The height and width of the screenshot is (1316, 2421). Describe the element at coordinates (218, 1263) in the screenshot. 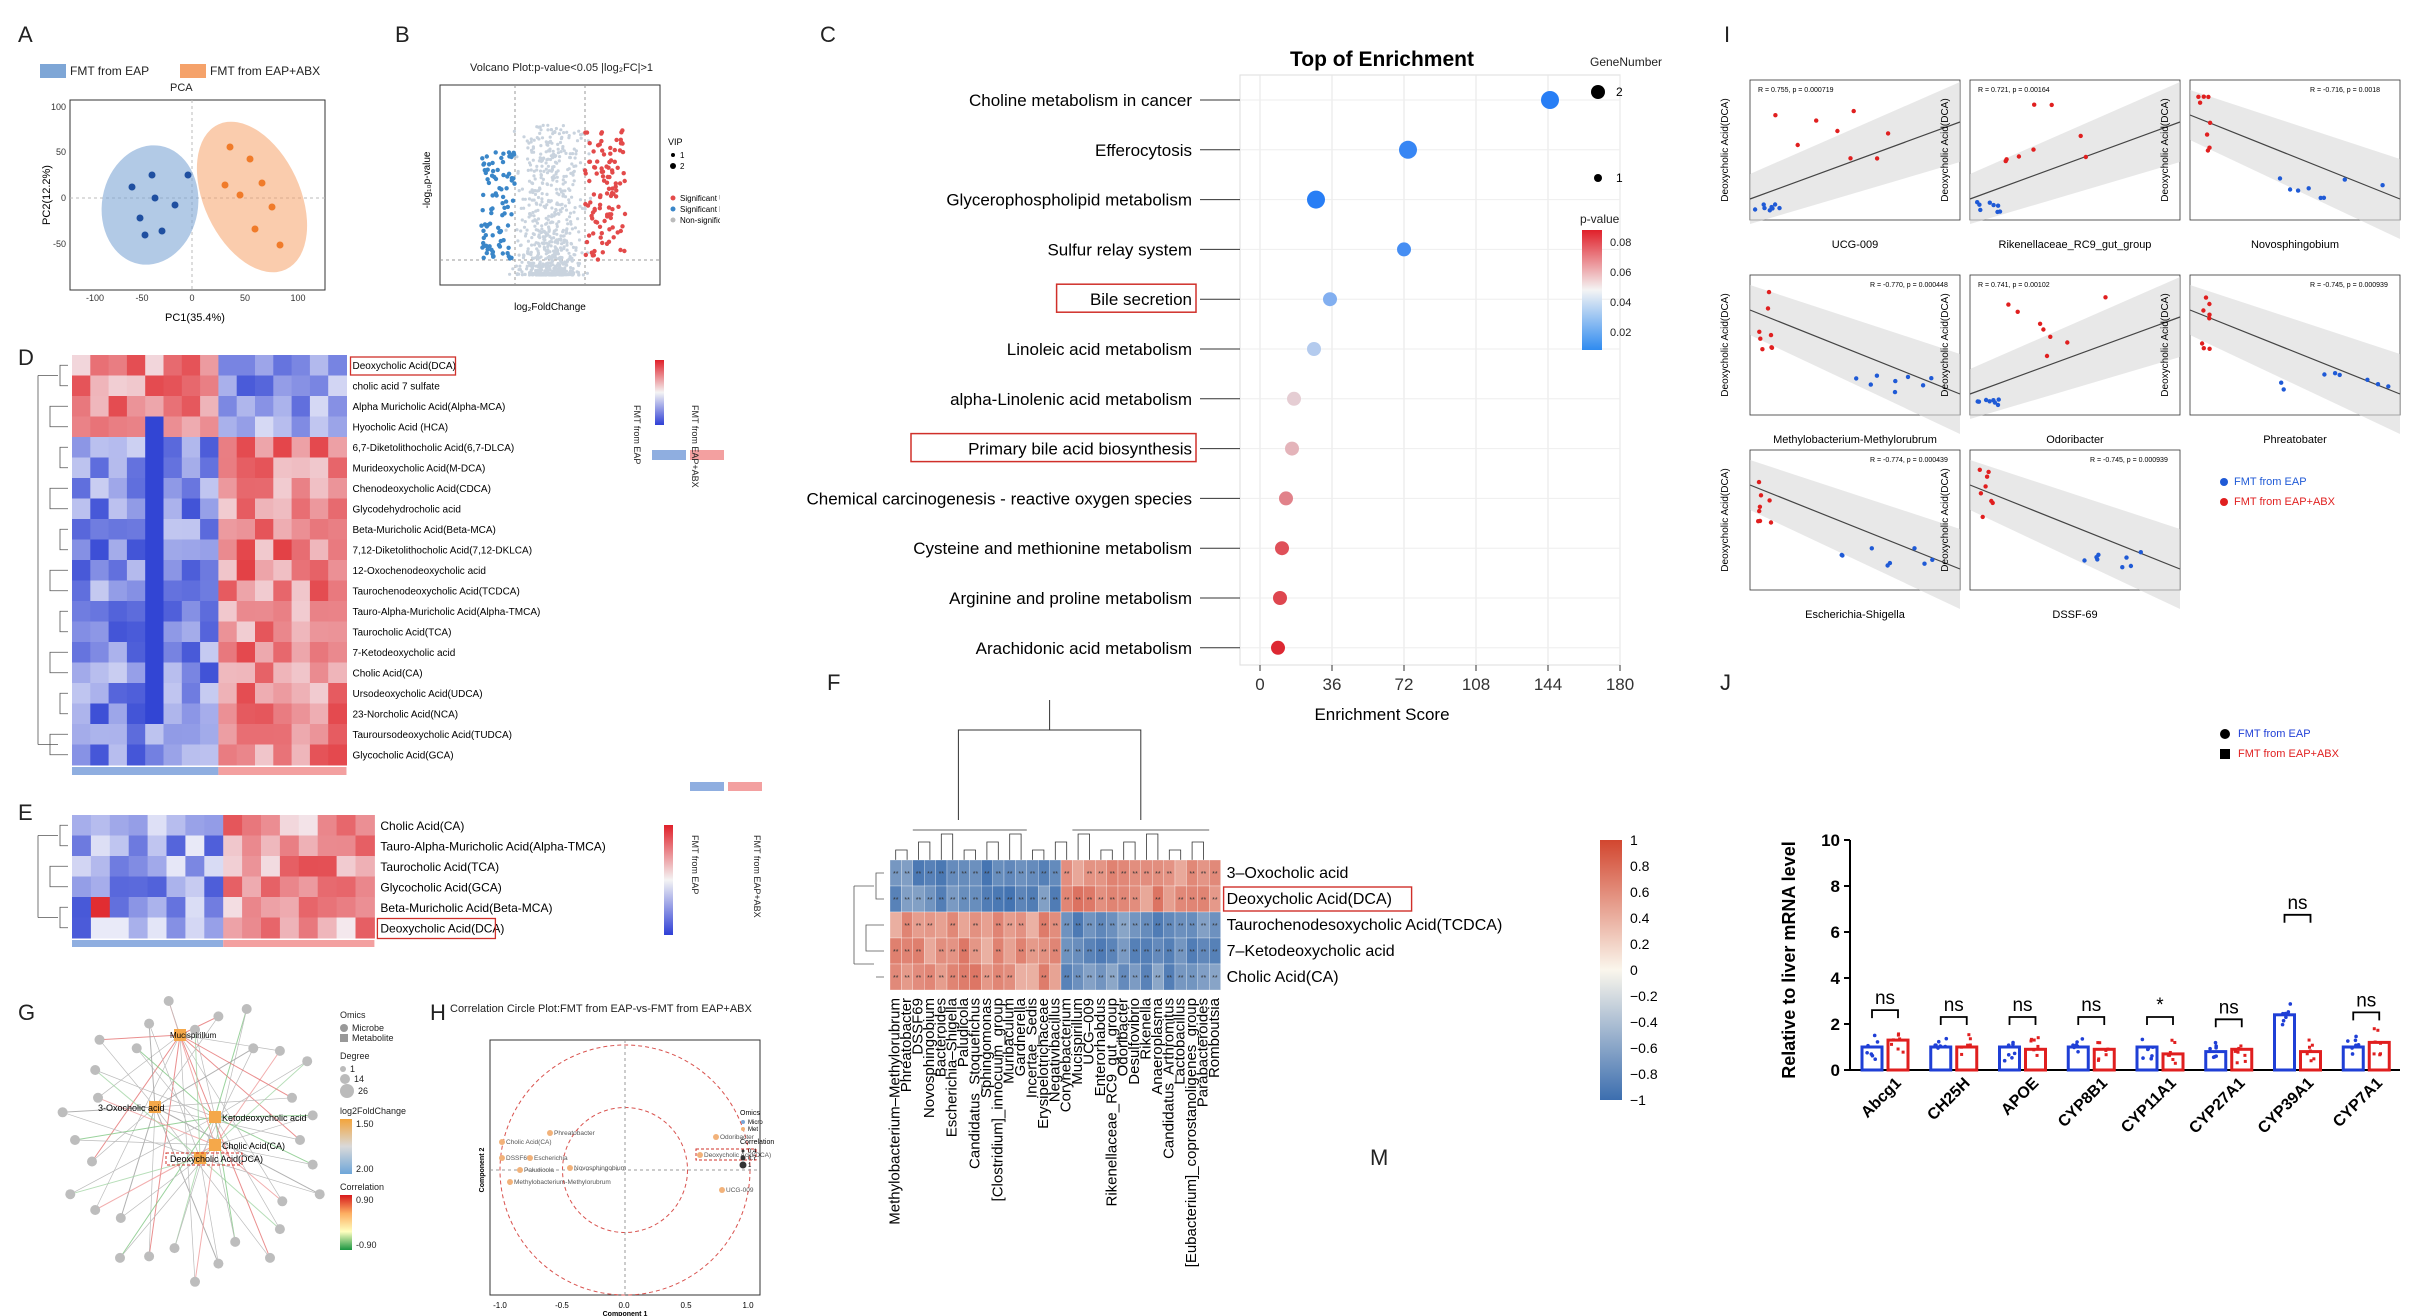

I see `node` at that location.